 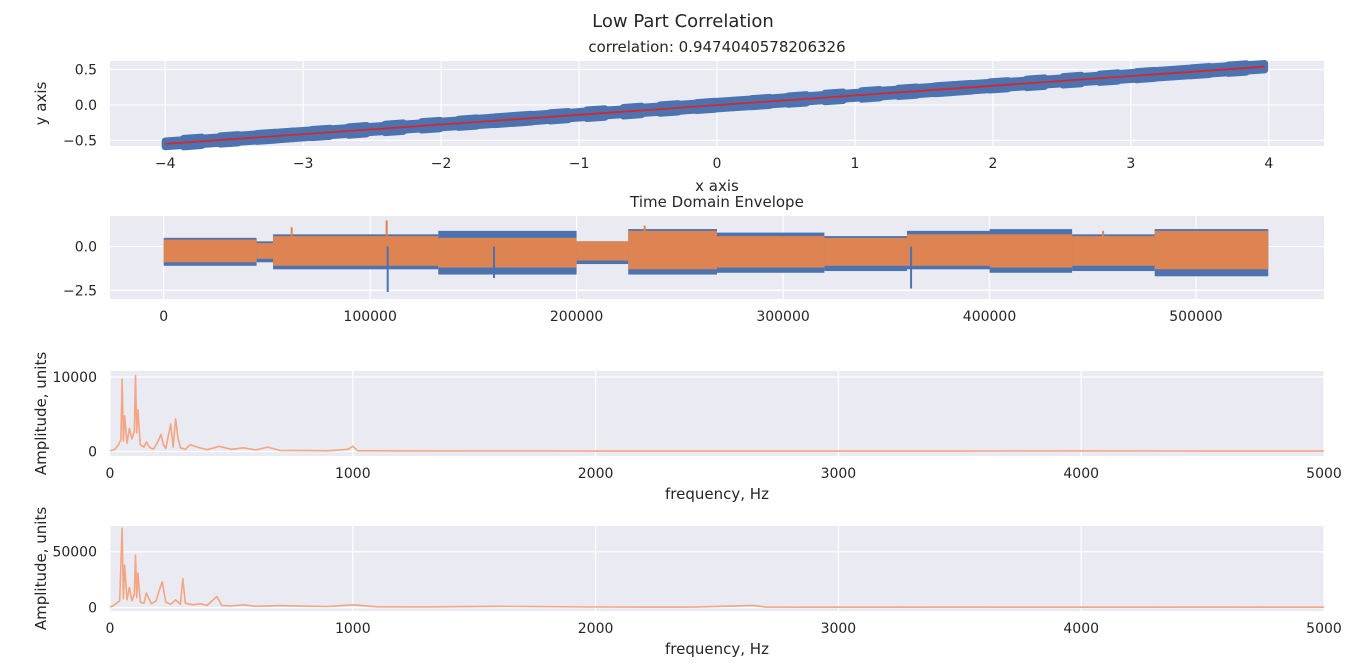 I want to click on x-tick-label: 2, so click(x=992, y=164).